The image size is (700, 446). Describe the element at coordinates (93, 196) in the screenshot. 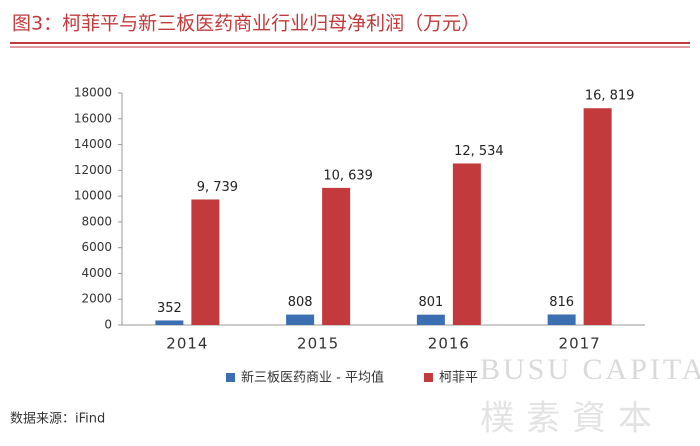

I see `y-tick-label: 10000` at that location.